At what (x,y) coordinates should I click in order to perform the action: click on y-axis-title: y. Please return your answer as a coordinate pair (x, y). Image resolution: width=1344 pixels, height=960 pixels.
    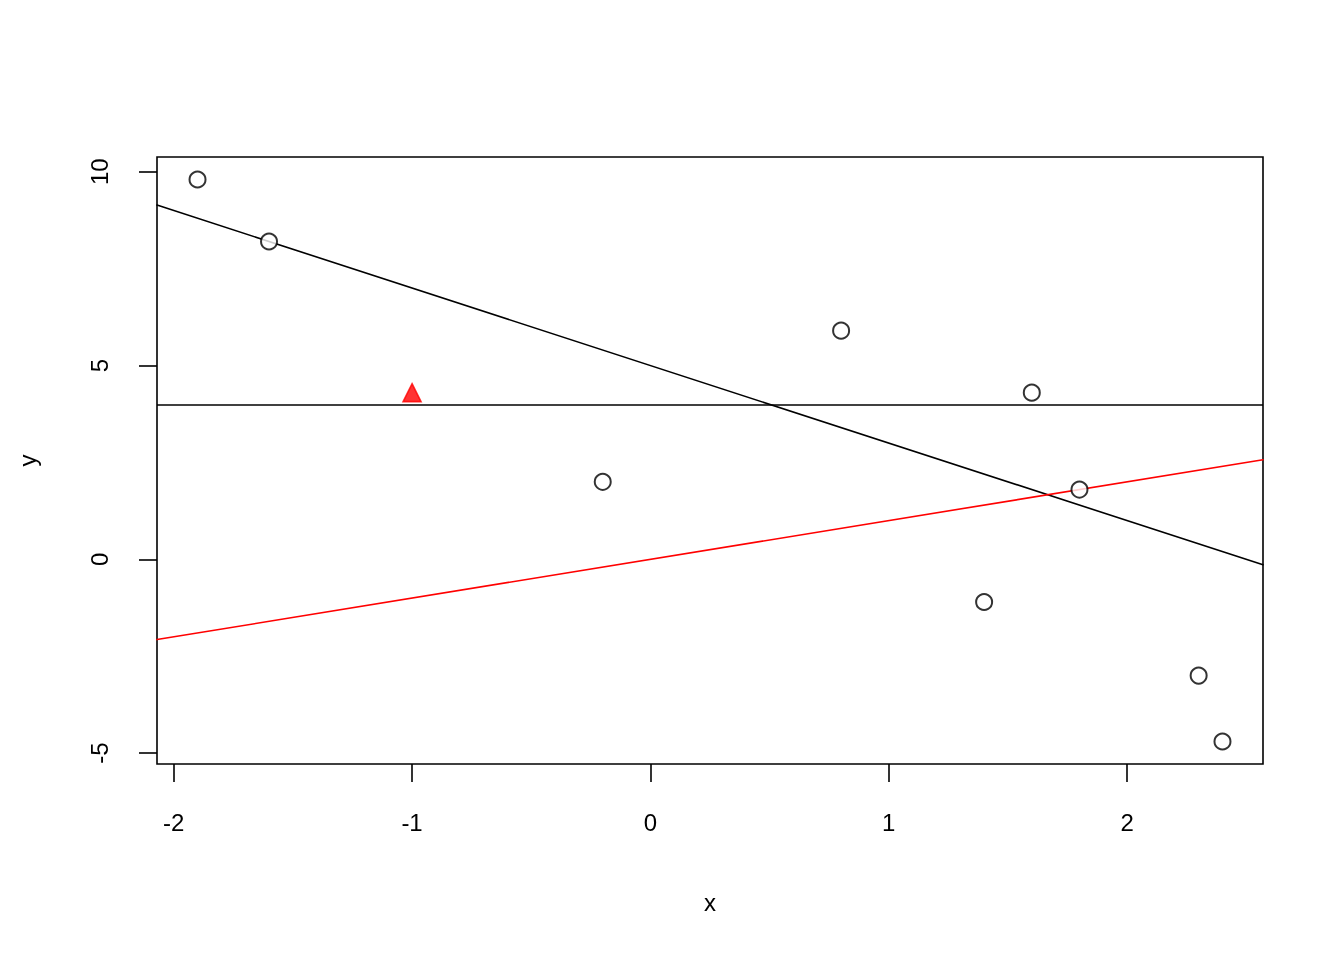
    Looking at the image, I should click on (27, 460).